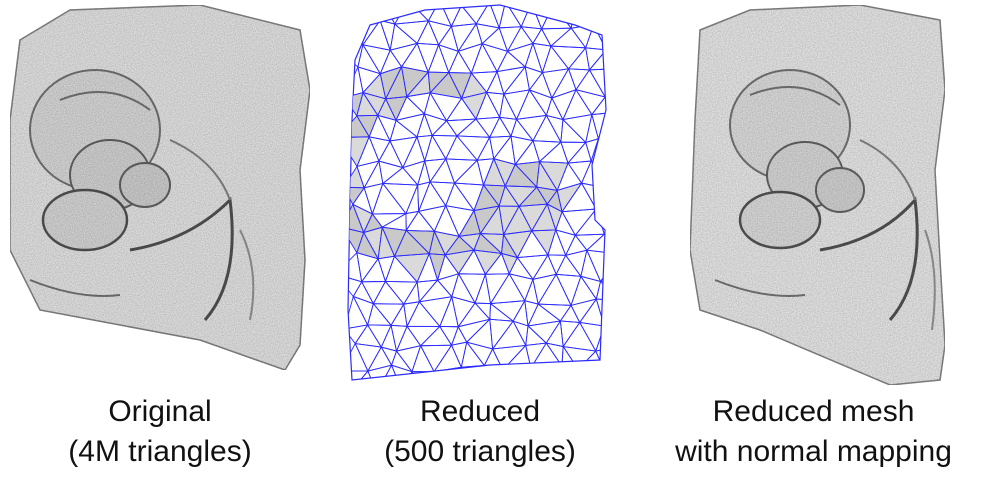 The height and width of the screenshot is (492, 987). What do you see at coordinates (480, 411) in the screenshot?
I see `caption-reduced-line1: Reduced` at bounding box center [480, 411].